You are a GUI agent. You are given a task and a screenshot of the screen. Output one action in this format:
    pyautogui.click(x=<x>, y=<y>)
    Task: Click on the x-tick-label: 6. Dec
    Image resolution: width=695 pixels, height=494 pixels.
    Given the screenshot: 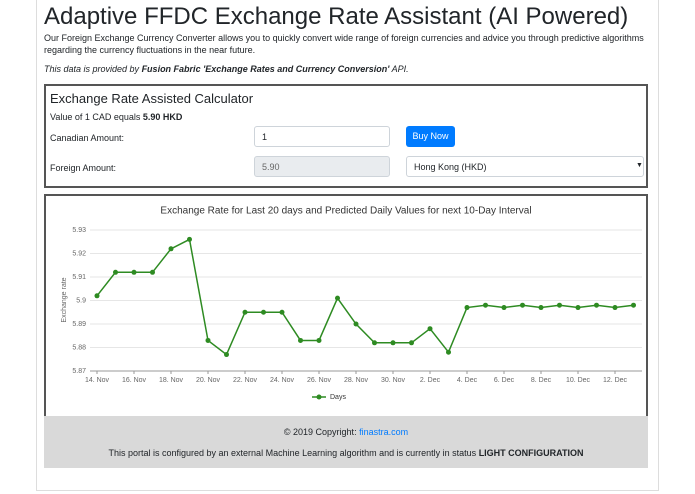 What is the action you would take?
    pyautogui.click(x=504, y=380)
    